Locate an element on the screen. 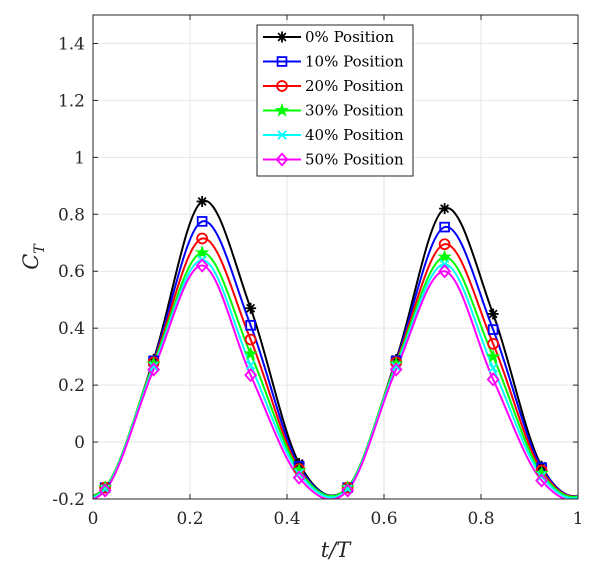  y-tick-label: 0.4 is located at coordinates (71, 329).